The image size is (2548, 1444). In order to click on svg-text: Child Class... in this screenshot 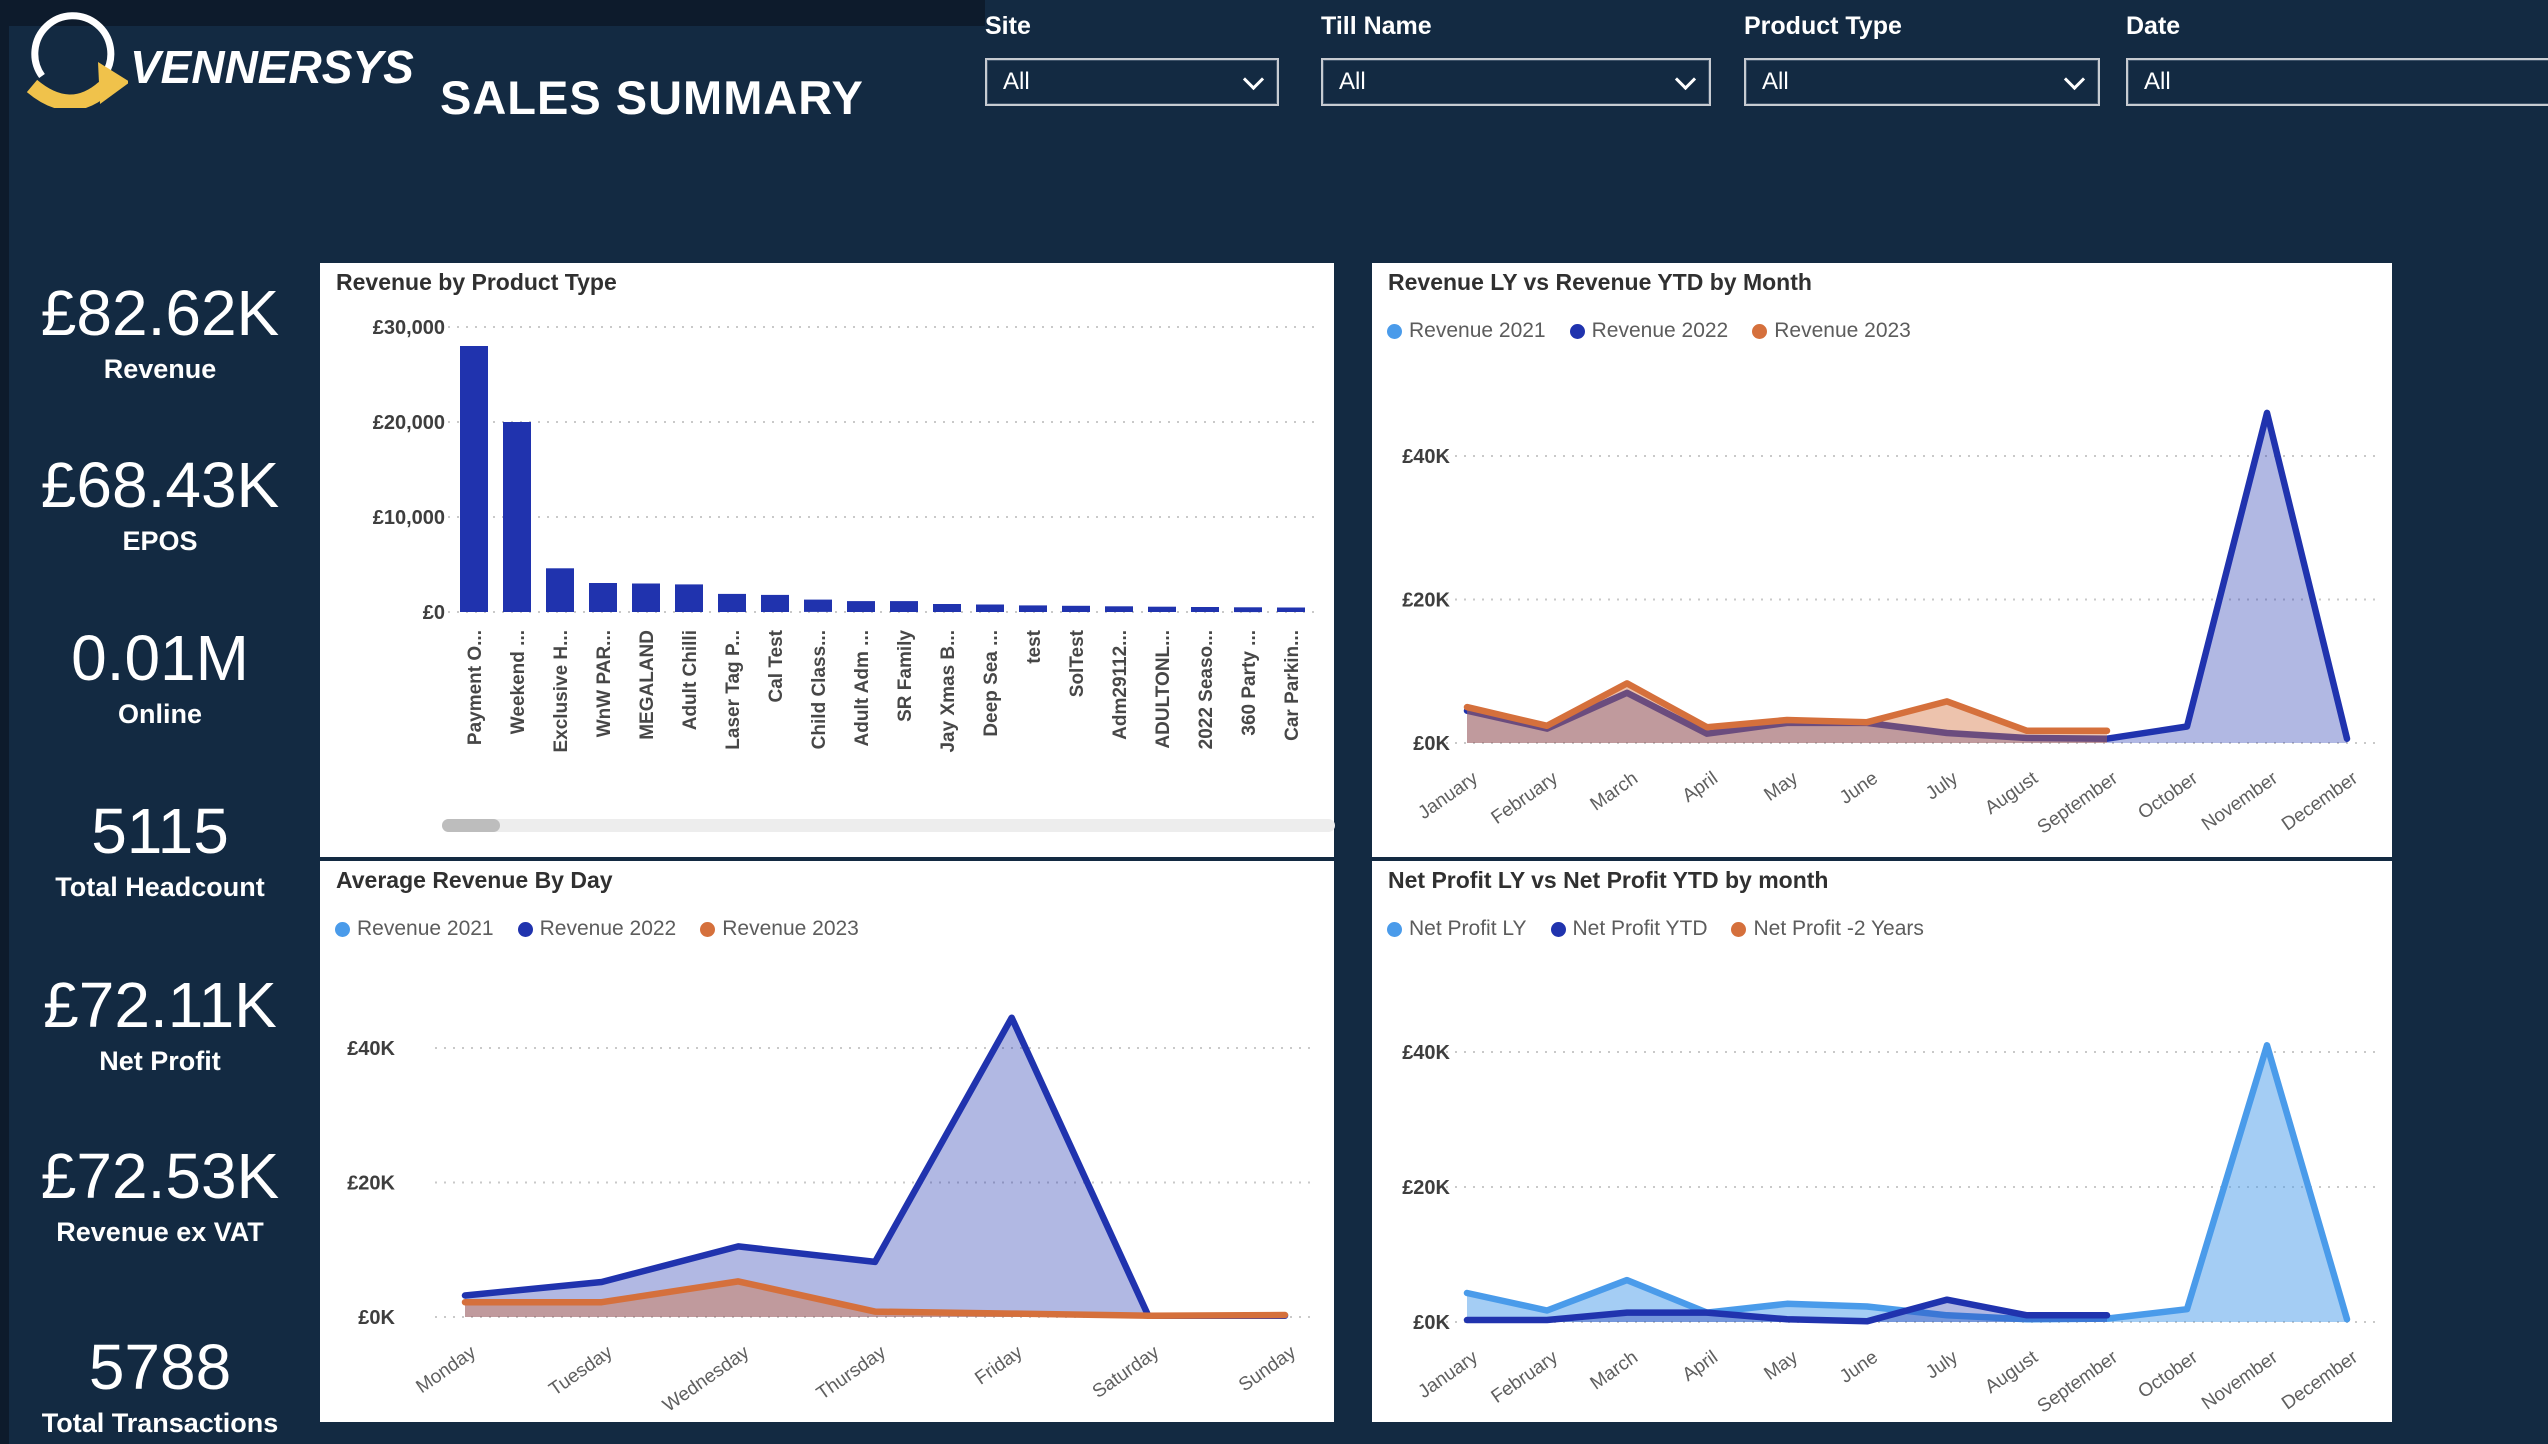, I will do `click(819, 689)`.